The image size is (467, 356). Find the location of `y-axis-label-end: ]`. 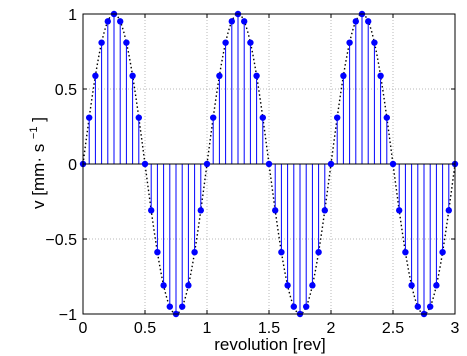

y-axis-label-end: ] is located at coordinates (38, 119).